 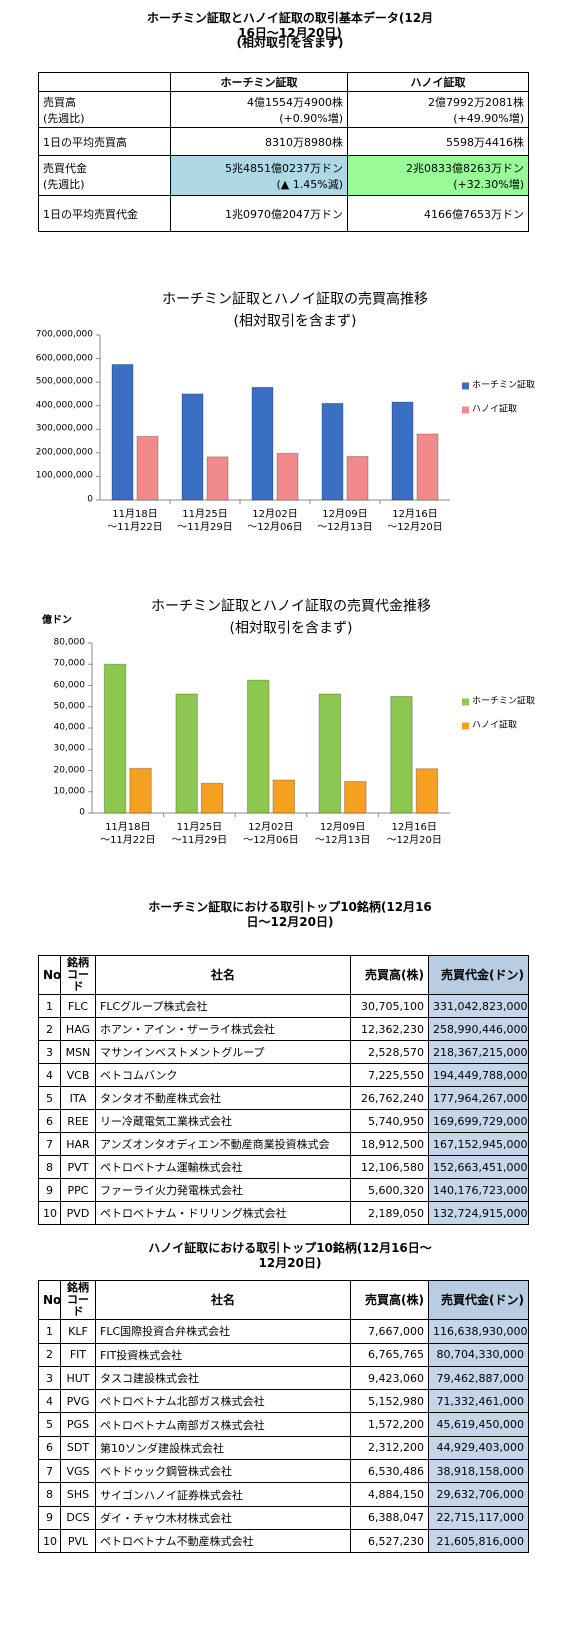 What do you see at coordinates (64, 405) in the screenshot?
I see `y-tick-label: 400,000,000` at bounding box center [64, 405].